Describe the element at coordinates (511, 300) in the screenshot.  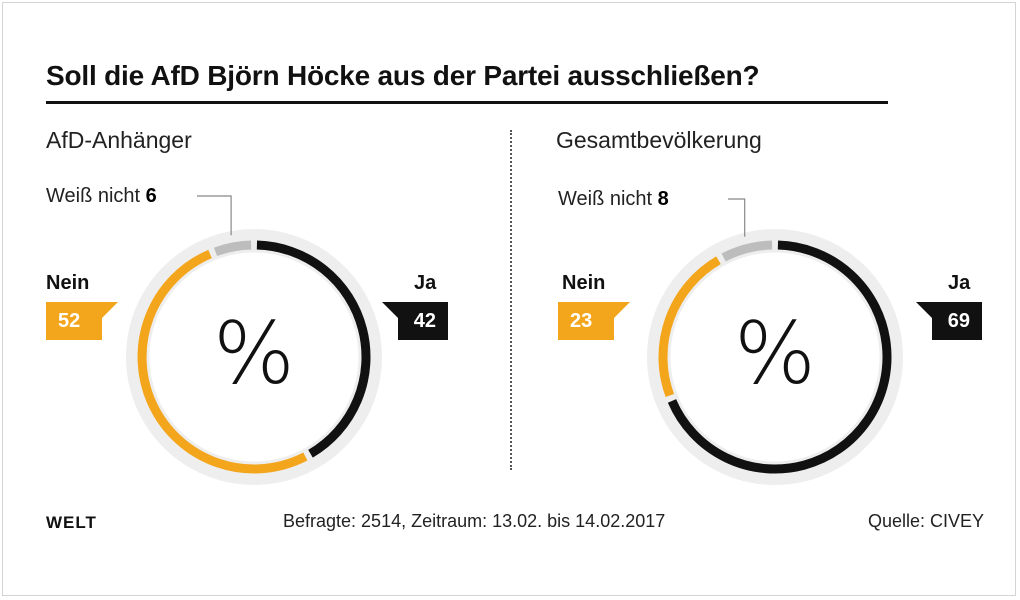
I see `panel-divider` at that location.